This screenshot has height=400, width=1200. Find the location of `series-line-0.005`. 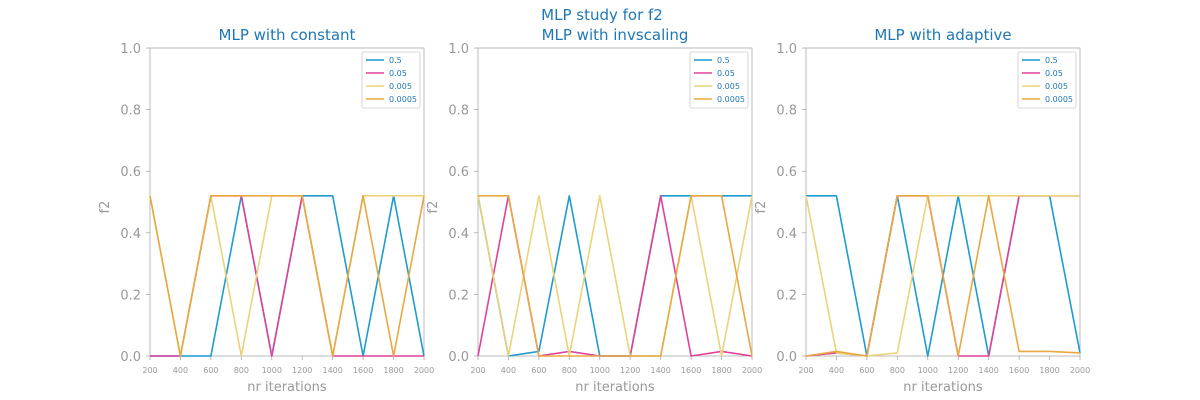

series-line-0.005 is located at coordinates (615, 276).